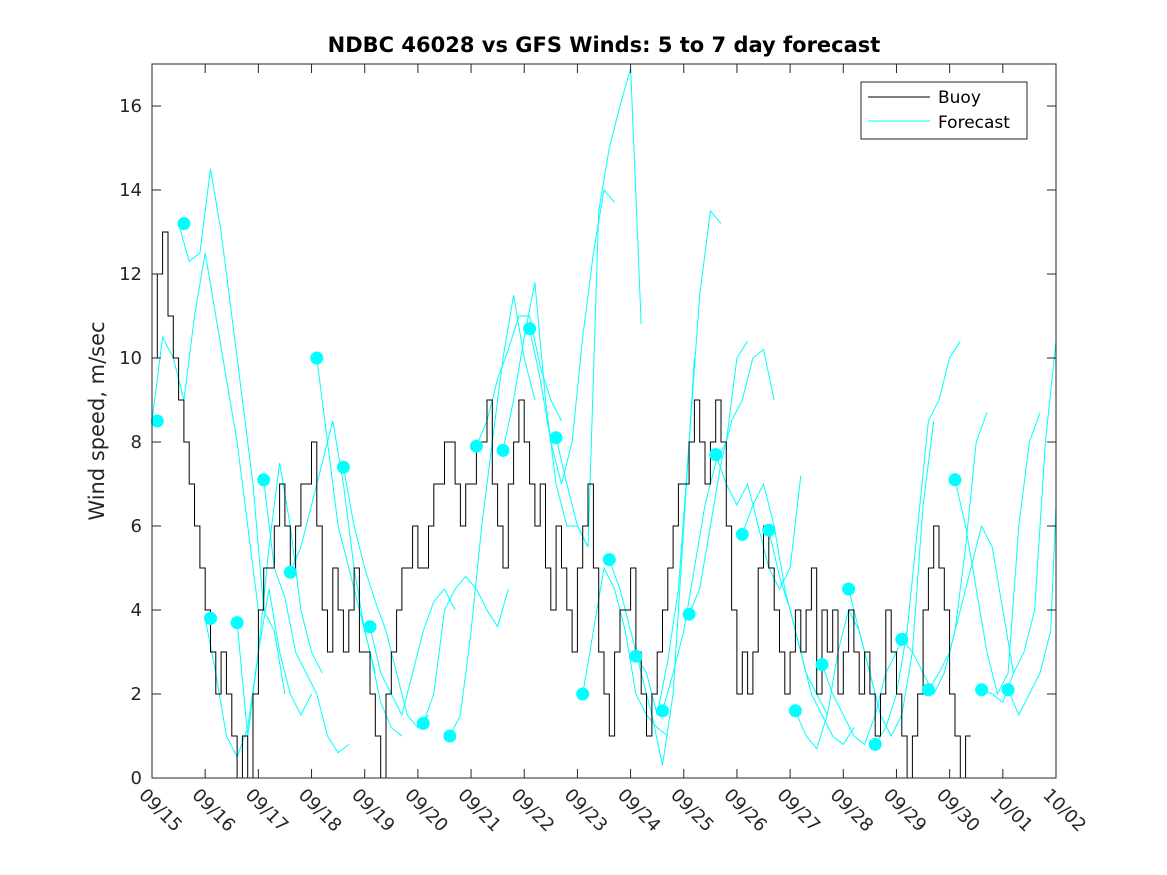  I want to click on y-tick-label: 6, so click(136, 526).